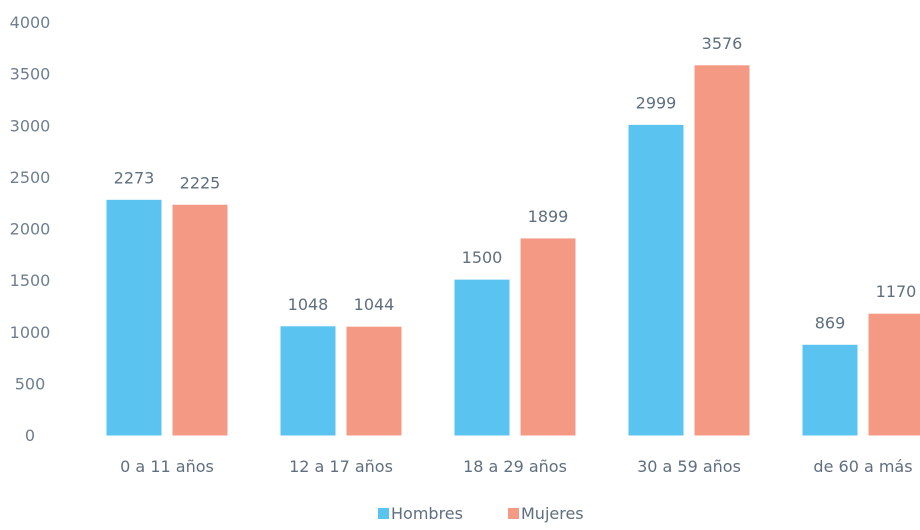 This screenshot has height=530, width=920. I want to click on y-tick-label: 4000, so click(30, 22).